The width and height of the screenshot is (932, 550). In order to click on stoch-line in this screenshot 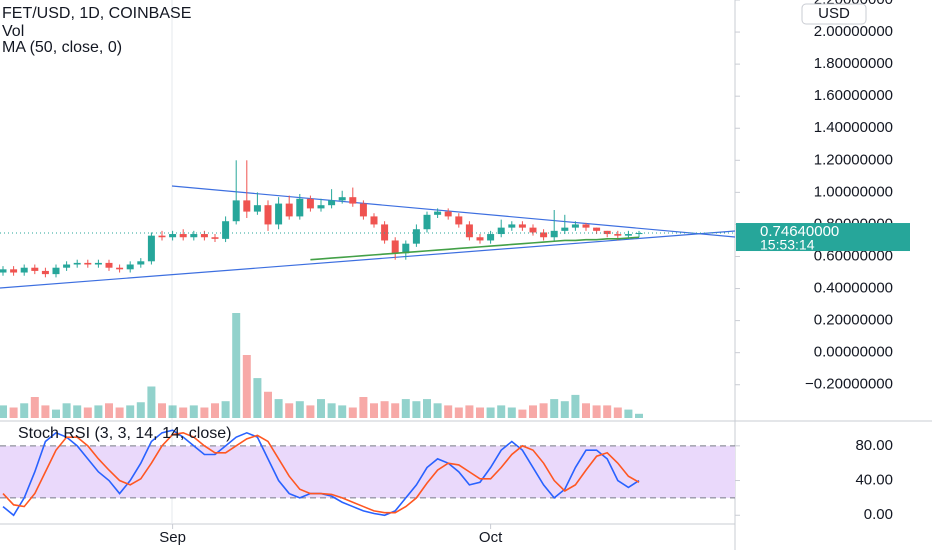, I will do `click(321, 472)`.